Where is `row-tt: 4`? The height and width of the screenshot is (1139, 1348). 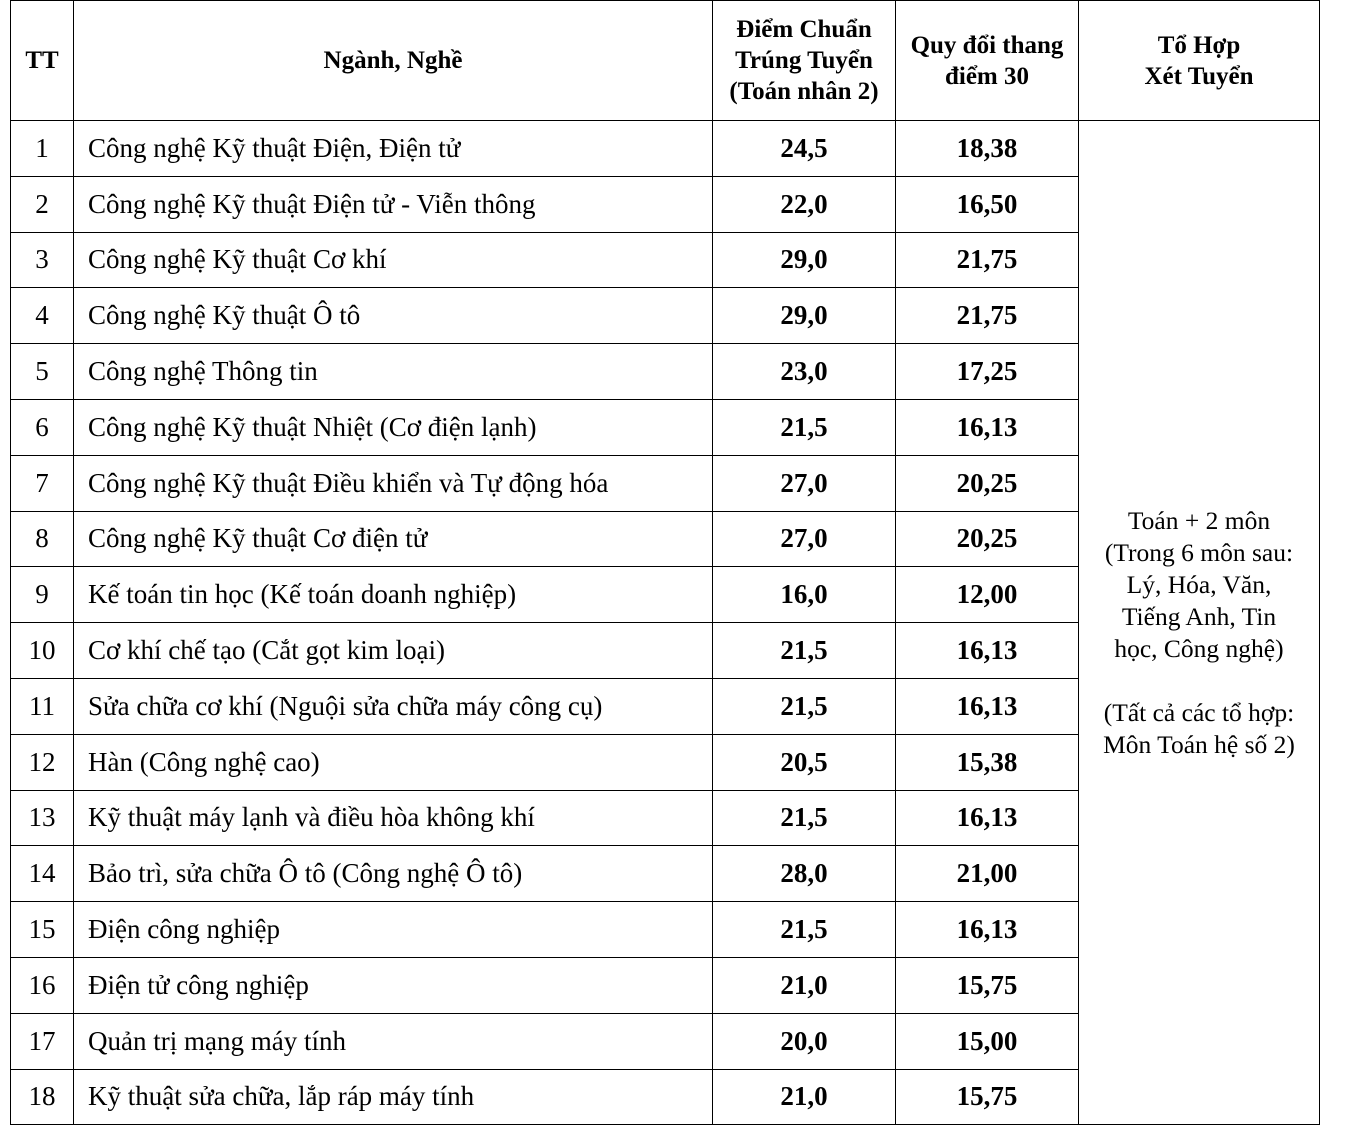
row-tt: 4 is located at coordinates (42, 316).